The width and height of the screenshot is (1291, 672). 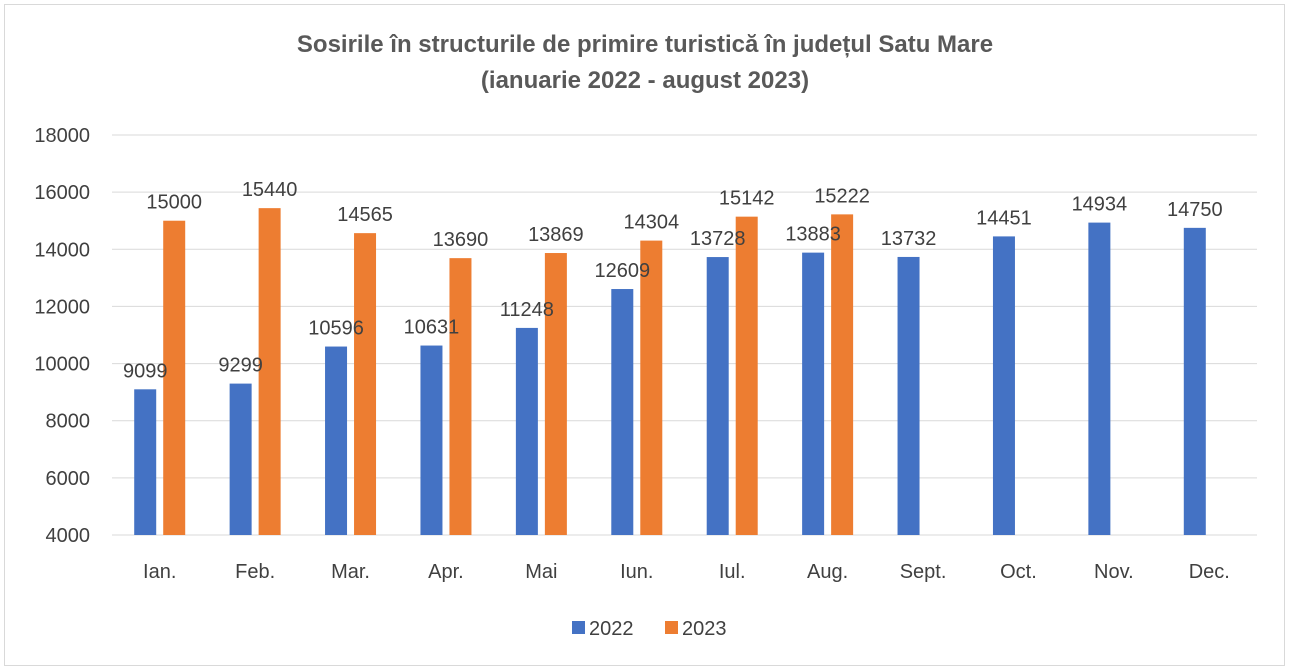 What do you see at coordinates (432, 328) in the screenshot?
I see `data-label-2022: 10631` at bounding box center [432, 328].